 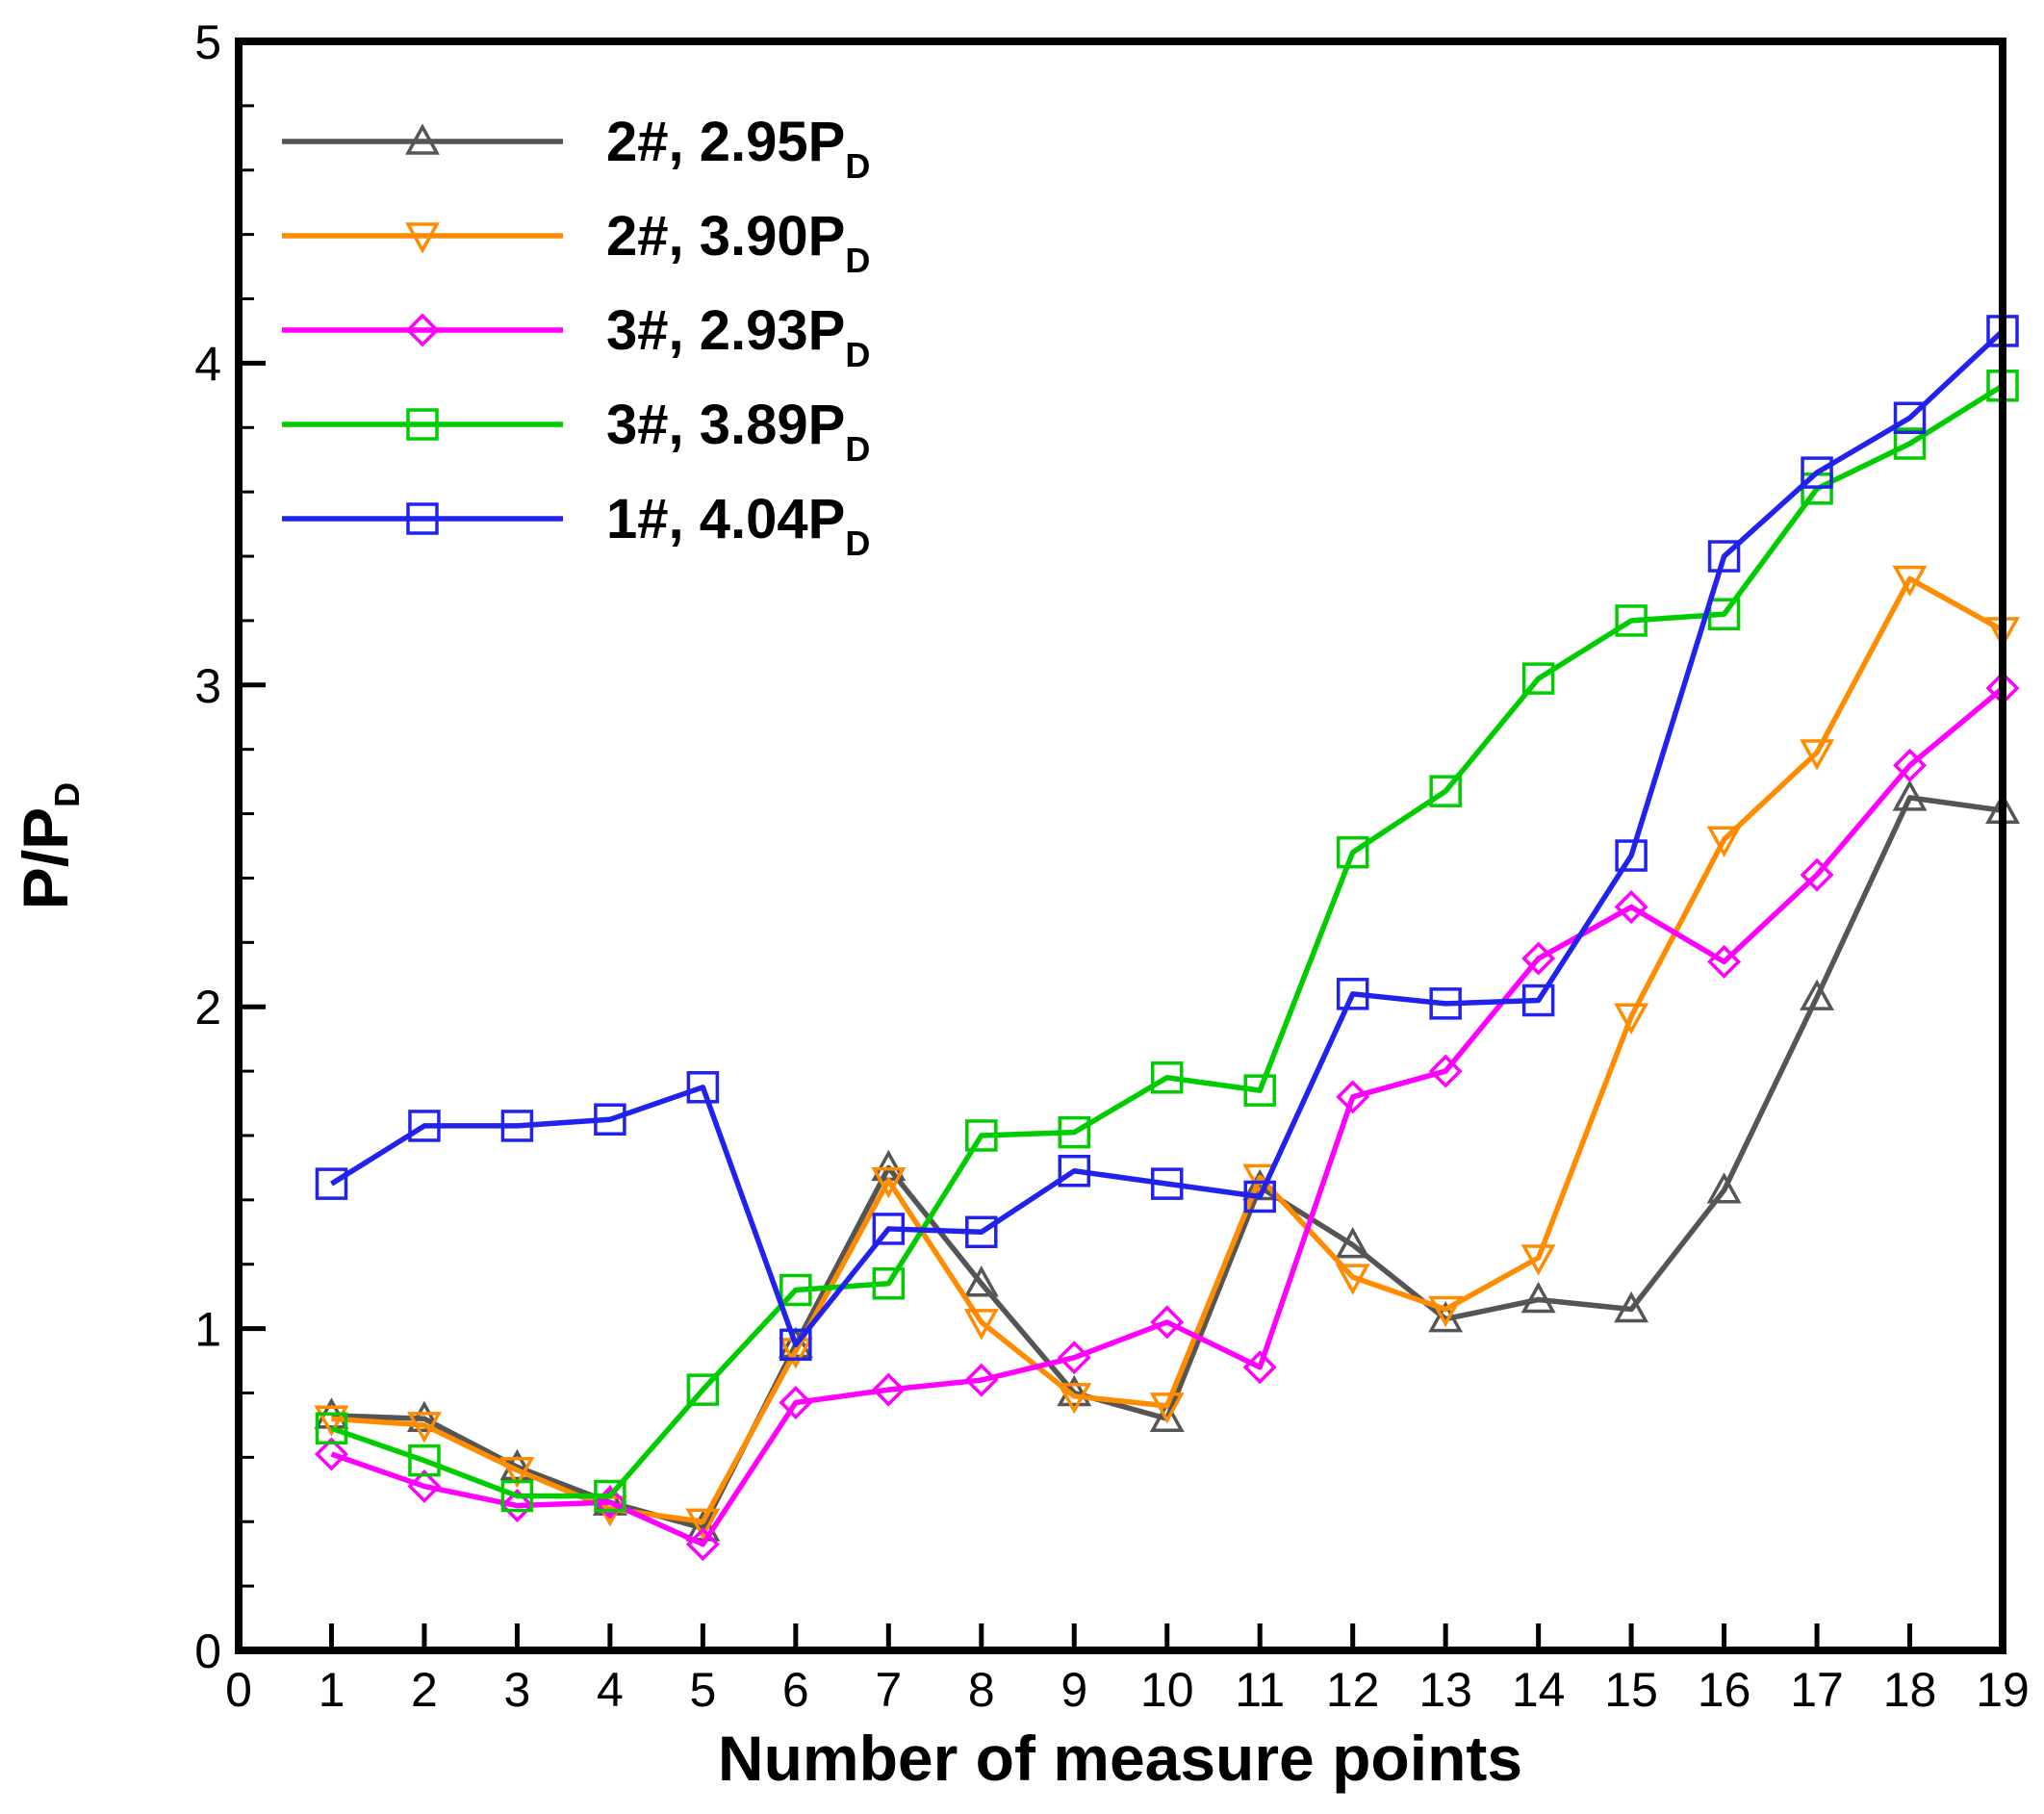 I want to click on legend-label-main: 2#, 3.90P, so click(x=726, y=236).